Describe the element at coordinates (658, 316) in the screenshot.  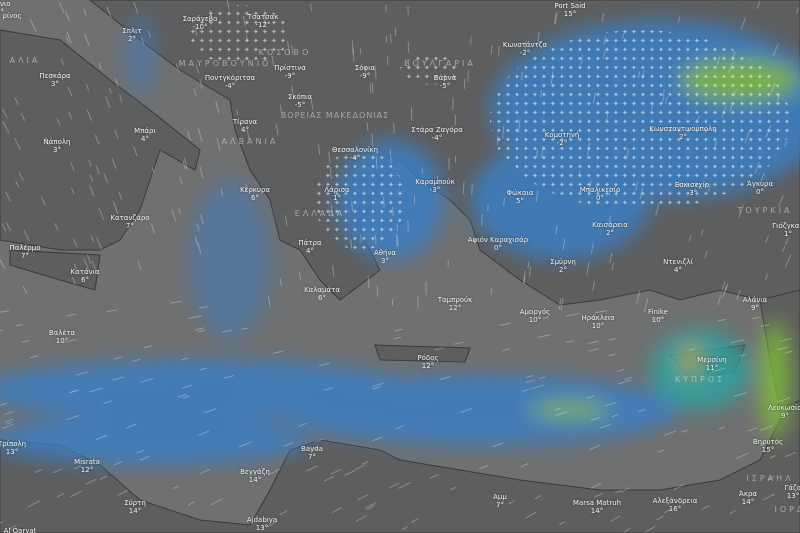
I see `city-label: Finike 10°` at that location.